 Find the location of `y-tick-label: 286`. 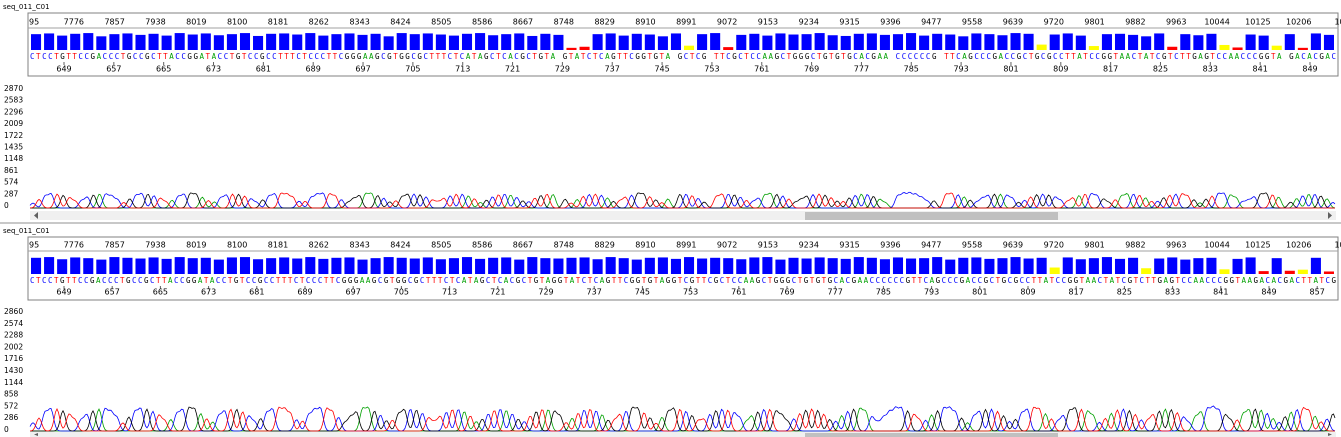

y-tick-label: 286 is located at coordinates (11, 417).